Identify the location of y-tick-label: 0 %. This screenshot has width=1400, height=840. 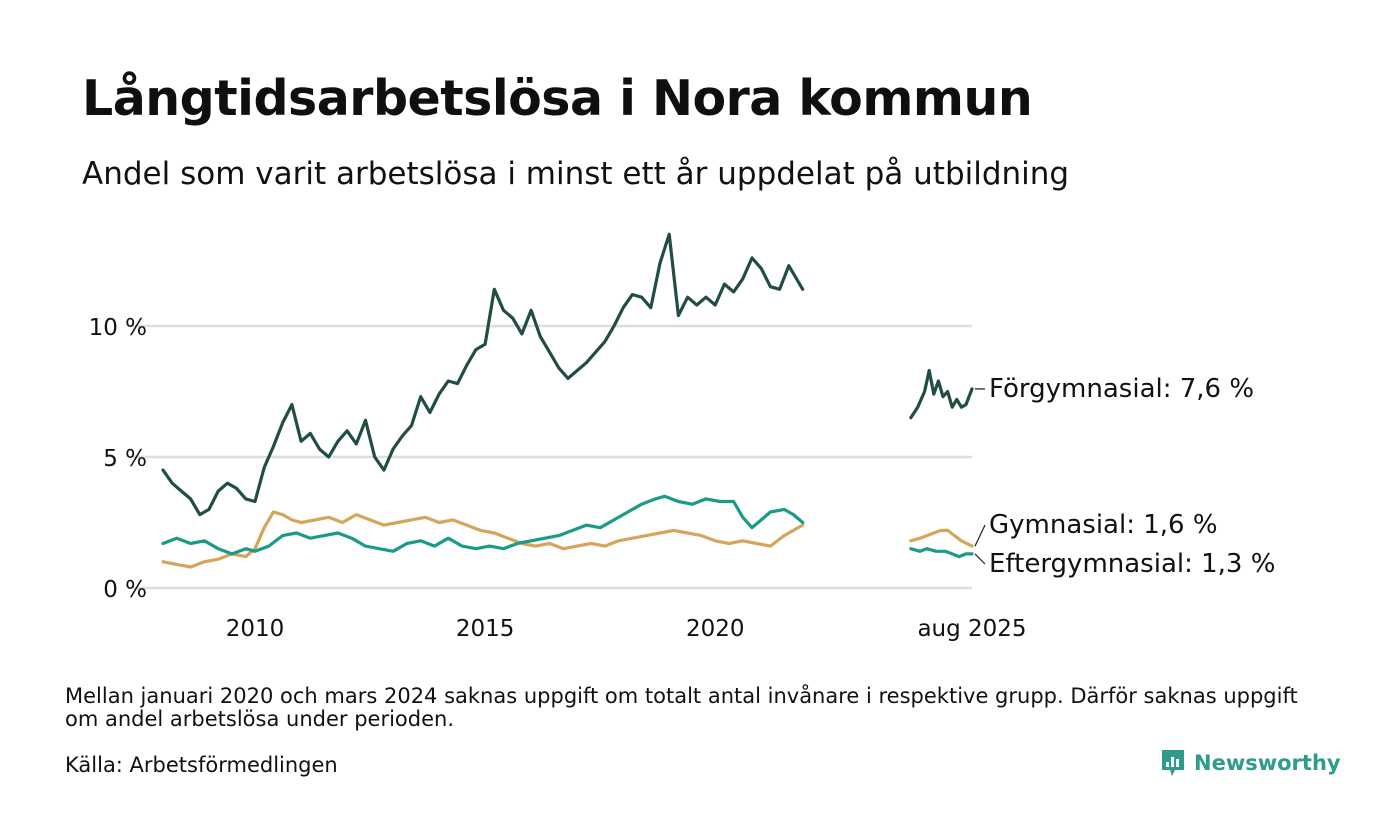
(125, 590).